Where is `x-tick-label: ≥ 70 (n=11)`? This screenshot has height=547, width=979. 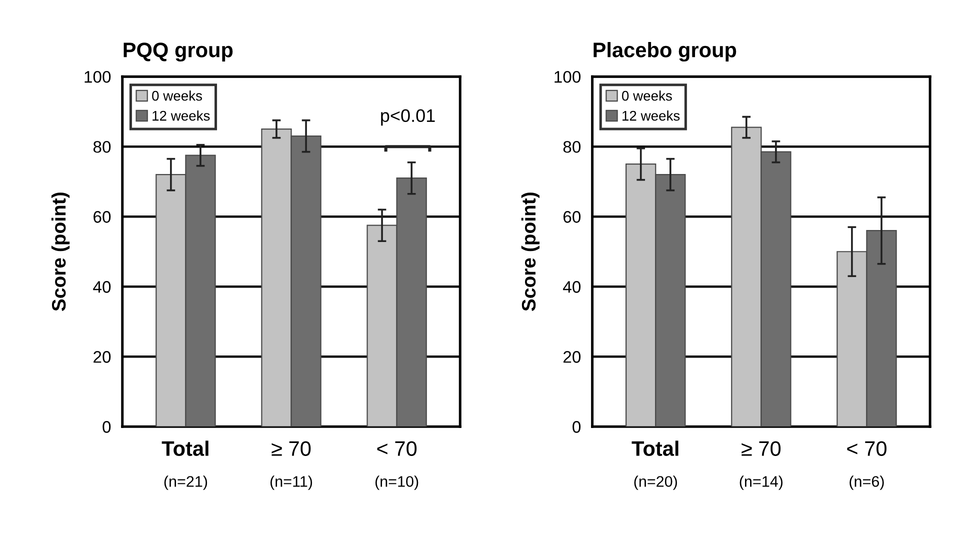
x-tick-label: ≥ 70 (n=11) is located at coordinates (291, 465).